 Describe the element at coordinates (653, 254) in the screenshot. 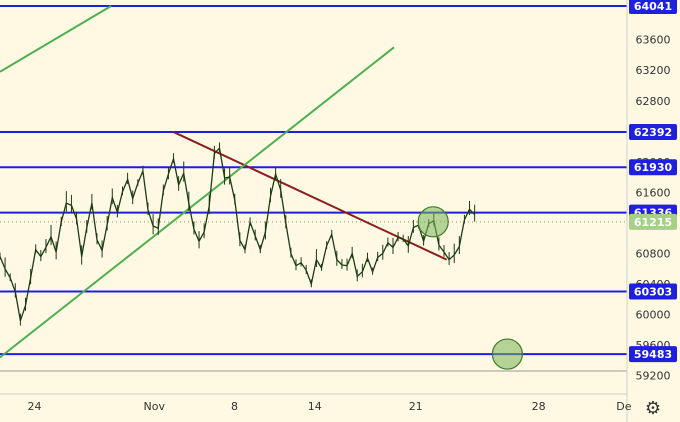

I see `y-tick-label: 60800` at that location.